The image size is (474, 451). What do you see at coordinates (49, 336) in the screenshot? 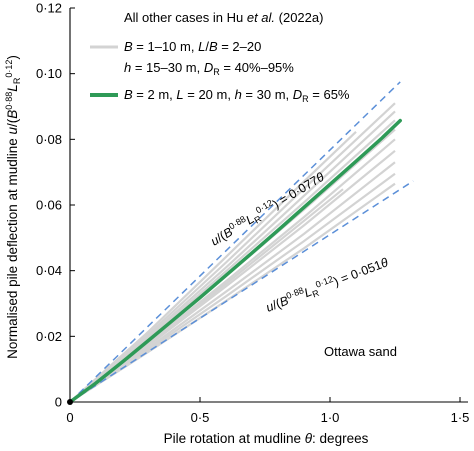
I see `y-tick-label: 0·02` at bounding box center [49, 336].